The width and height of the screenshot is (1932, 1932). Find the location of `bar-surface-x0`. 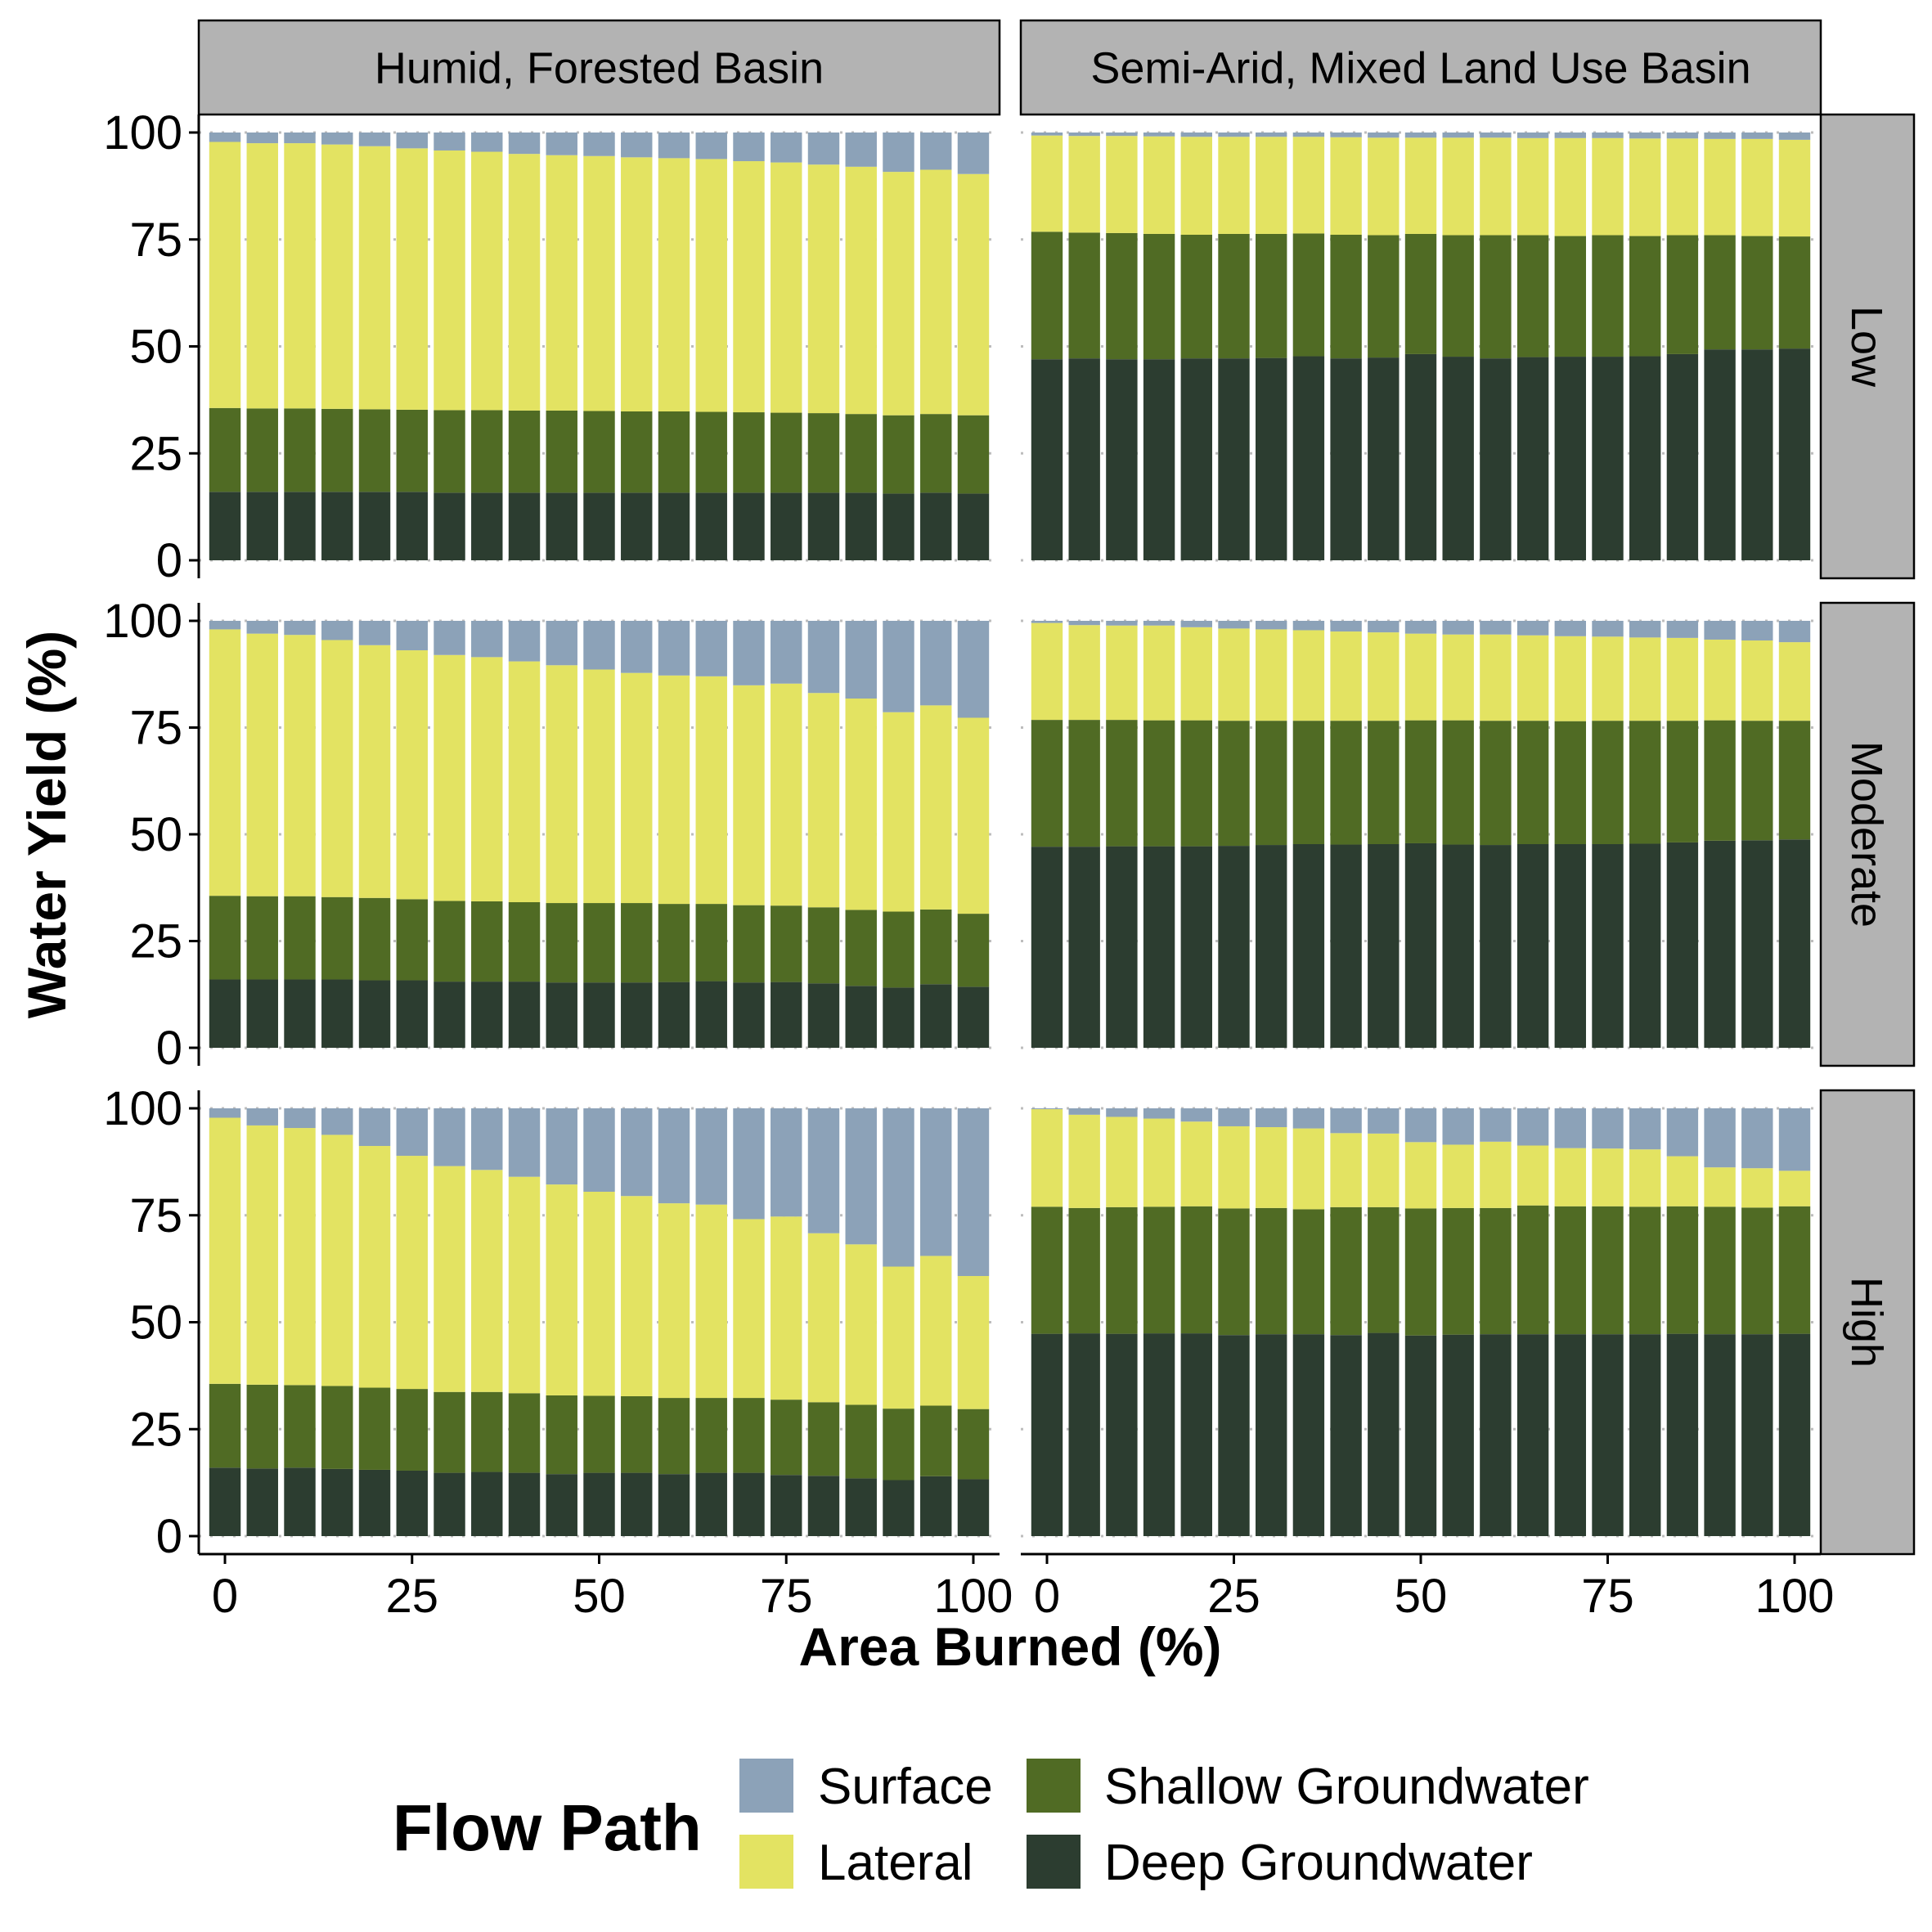

bar-surface-x0 is located at coordinates (225, 625).